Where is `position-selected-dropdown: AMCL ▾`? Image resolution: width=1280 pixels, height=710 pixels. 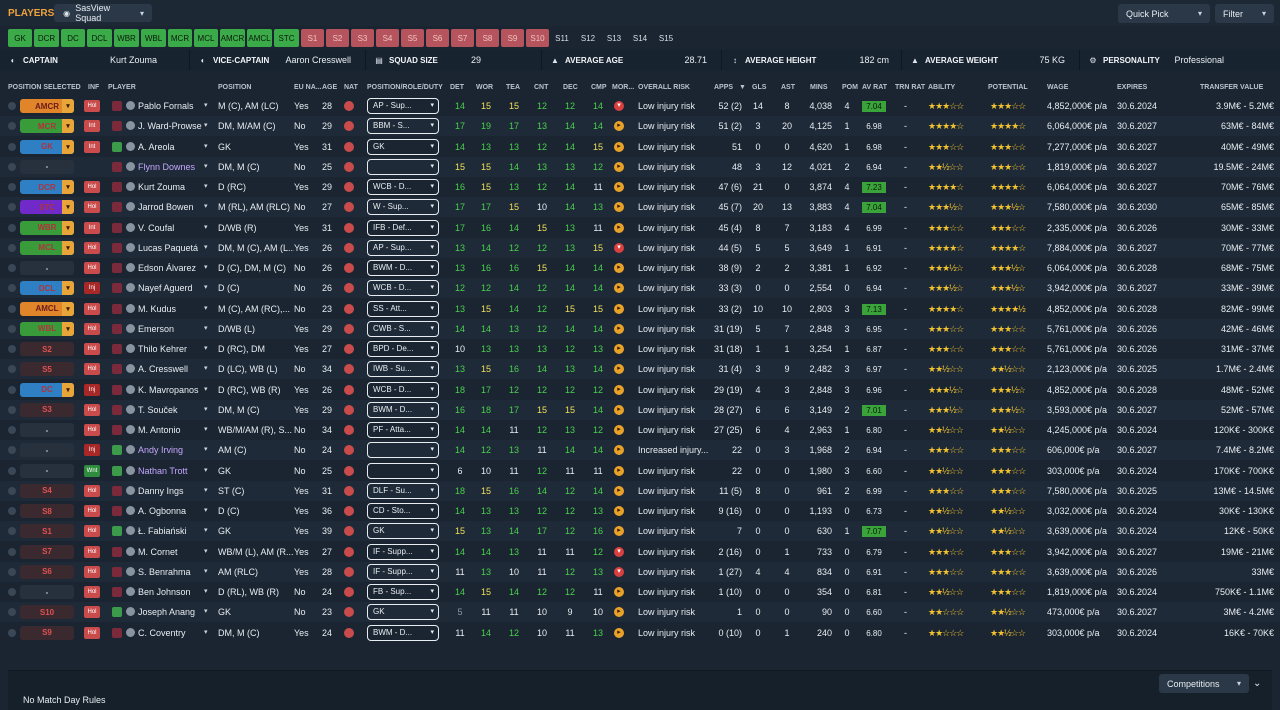
position-selected-dropdown: AMCL ▾ is located at coordinates (47, 308).